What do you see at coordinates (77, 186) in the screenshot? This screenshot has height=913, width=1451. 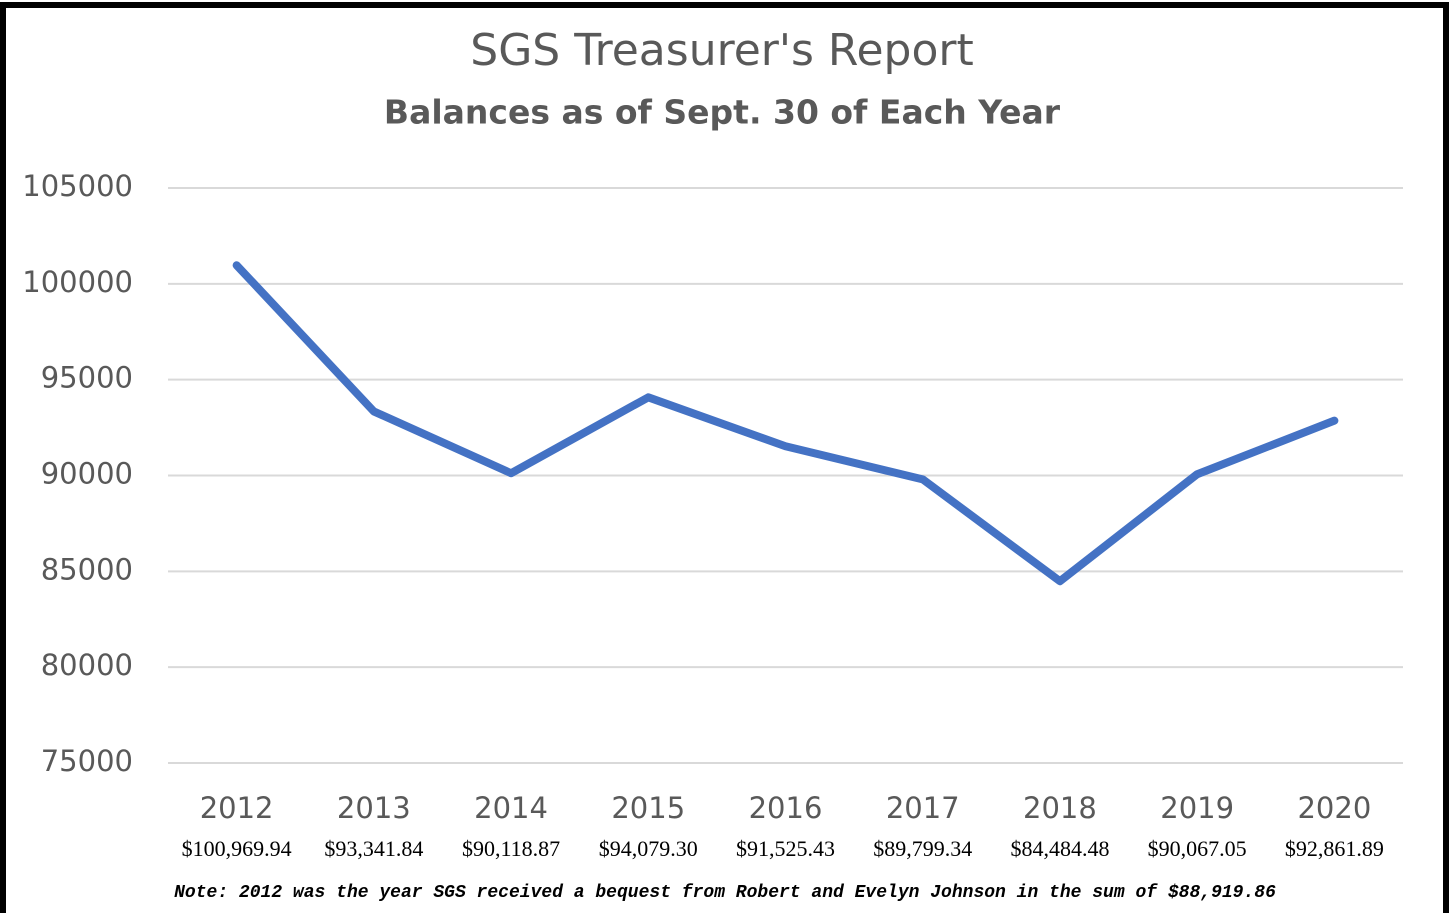 I see `y-tick-label: 105000` at bounding box center [77, 186].